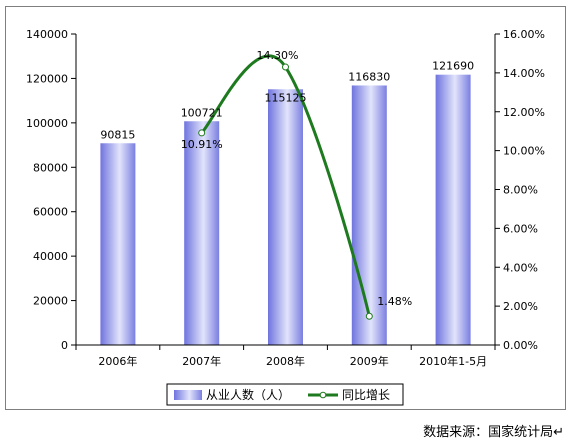  What do you see at coordinates (117, 134) in the screenshot?
I see `bar-label-0: 90815` at bounding box center [117, 134].